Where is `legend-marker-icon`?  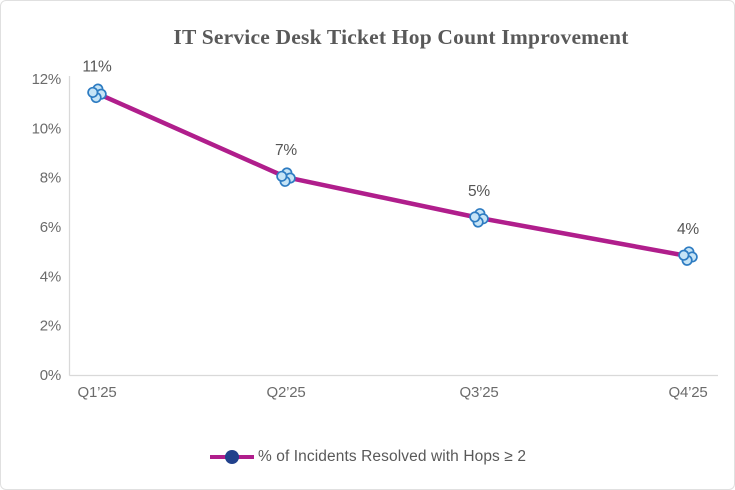
legend-marker-icon is located at coordinates (231, 457).